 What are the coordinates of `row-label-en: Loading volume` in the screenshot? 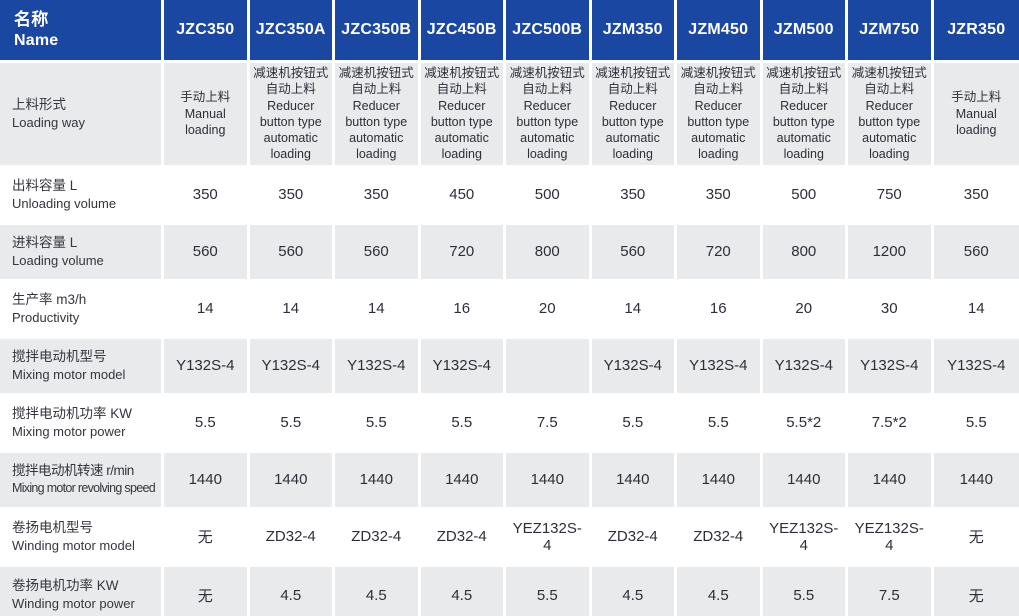 It's located at (58, 260).